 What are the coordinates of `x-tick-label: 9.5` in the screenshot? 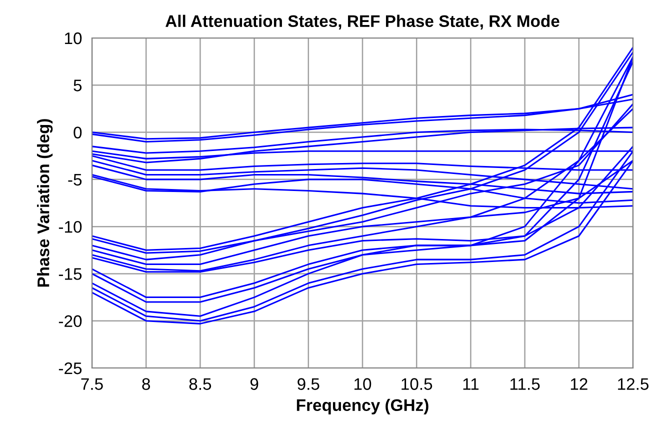 It's located at (309, 384).